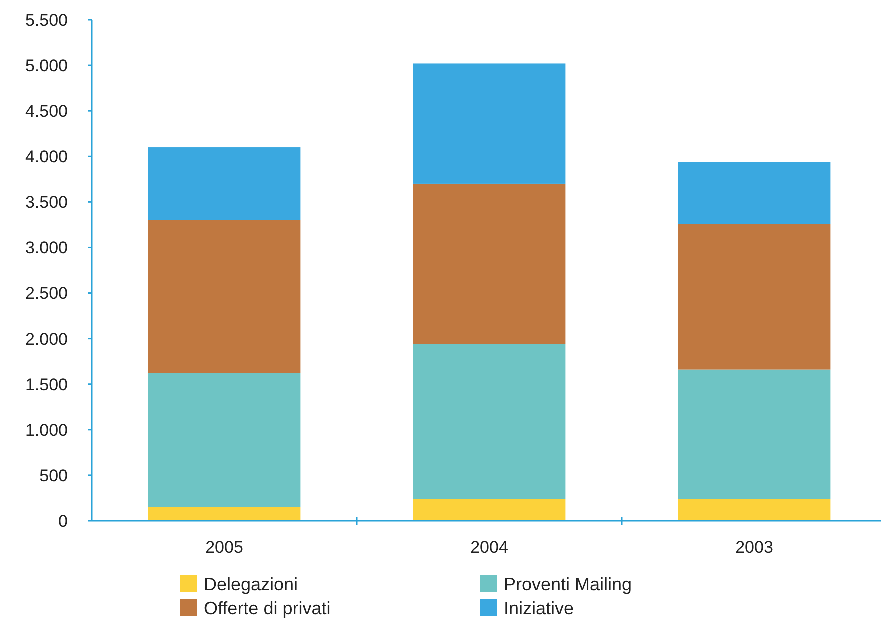  What do you see at coordinates (267, 608) in the screenshot?
I see `legend-label: Offerte di privati` at bounding box center [267, 608].